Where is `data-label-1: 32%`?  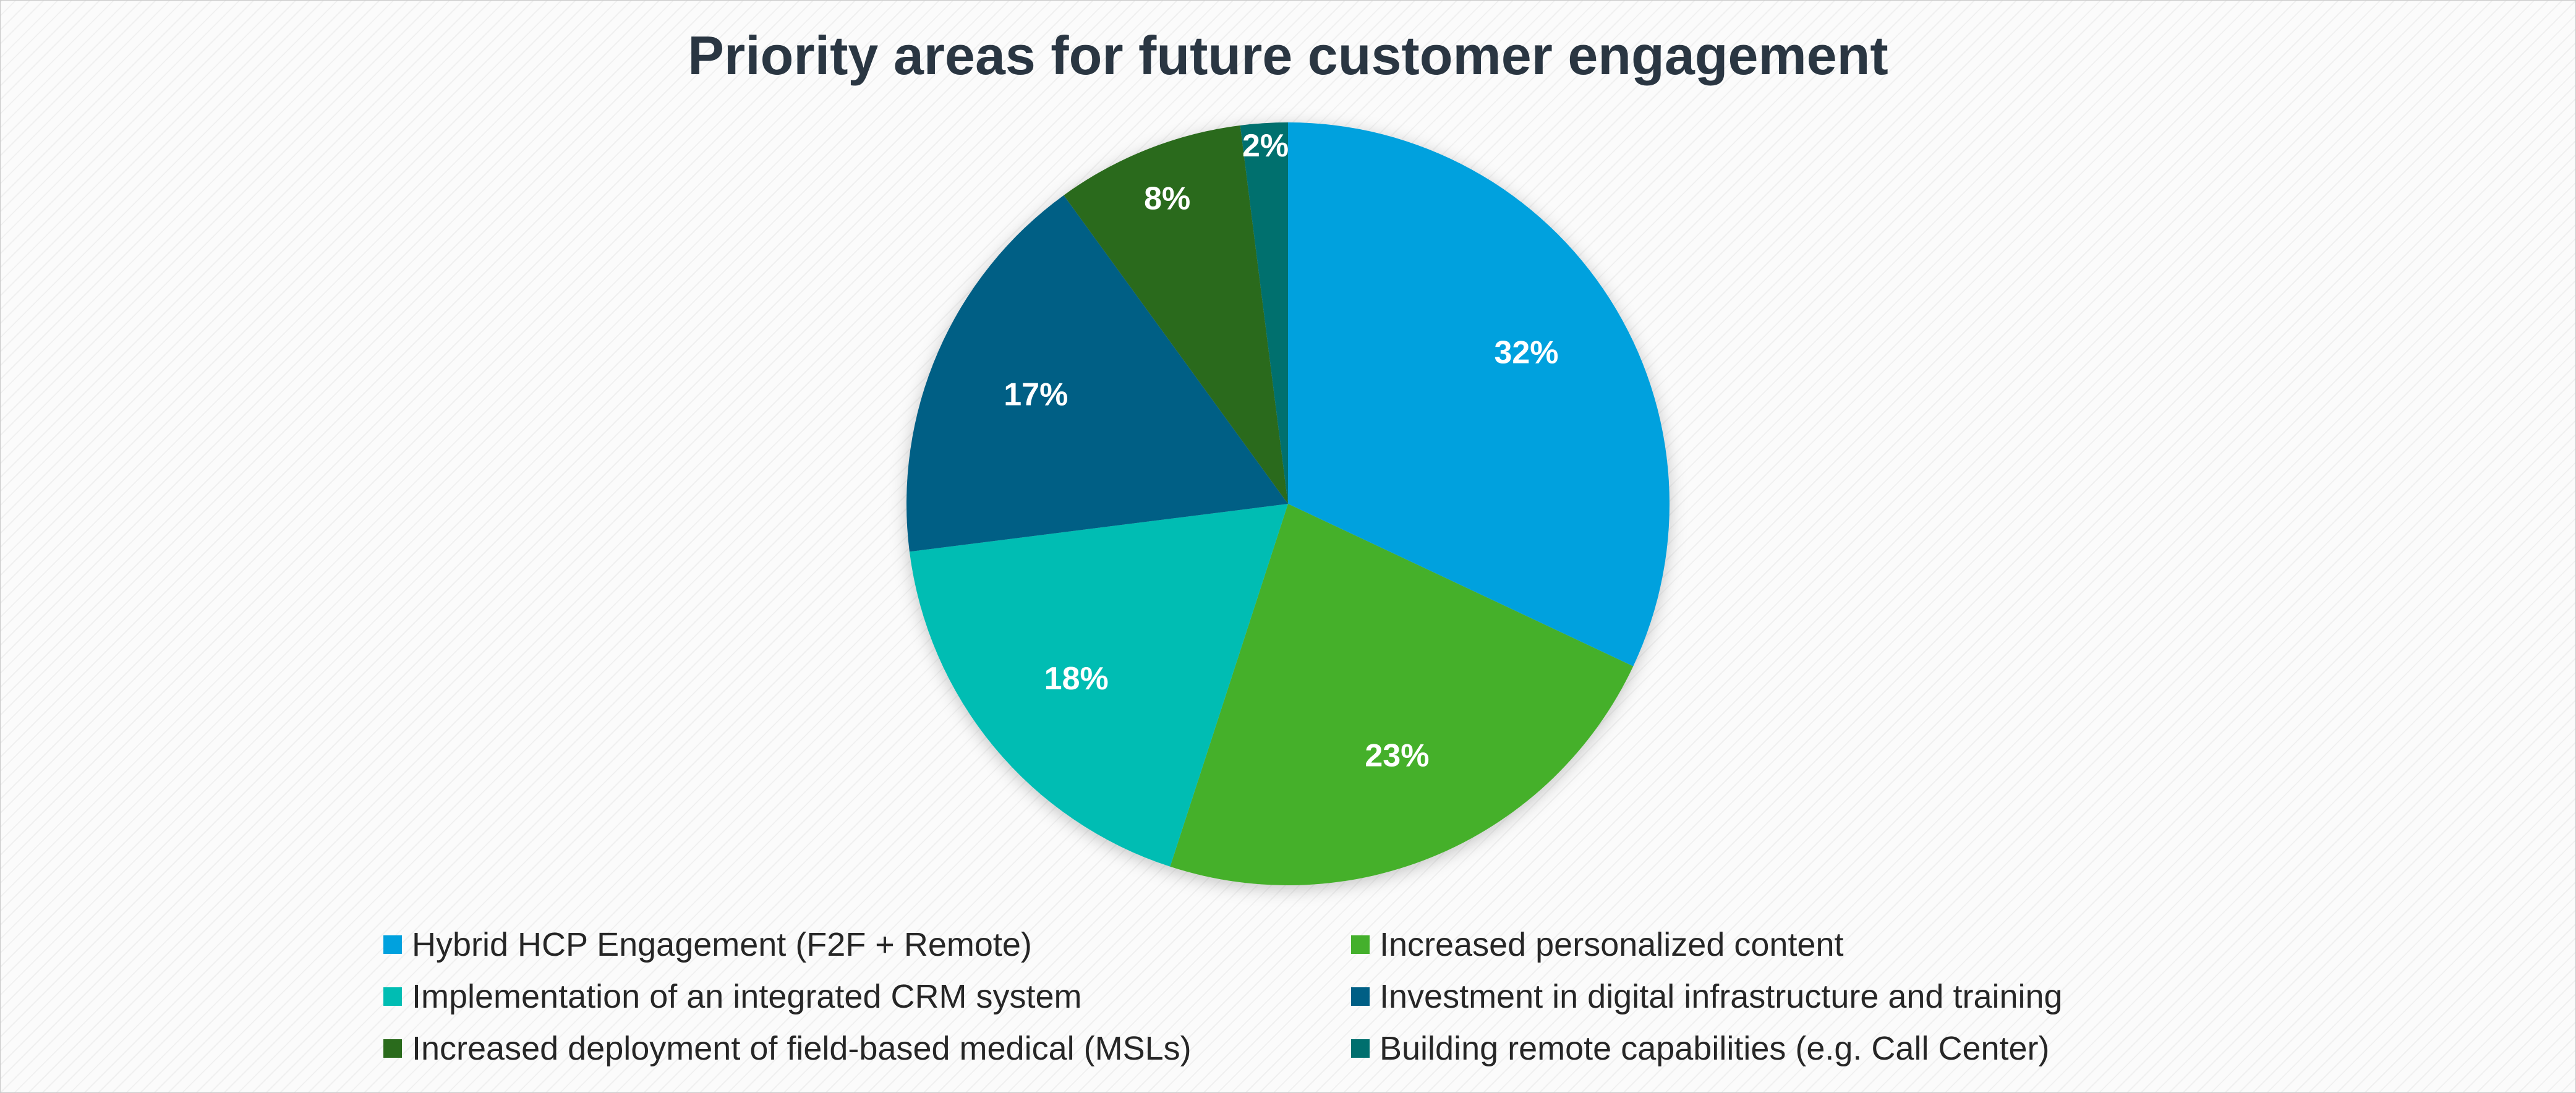 data-label-1: 32% is located at coordinates (1526, 352).